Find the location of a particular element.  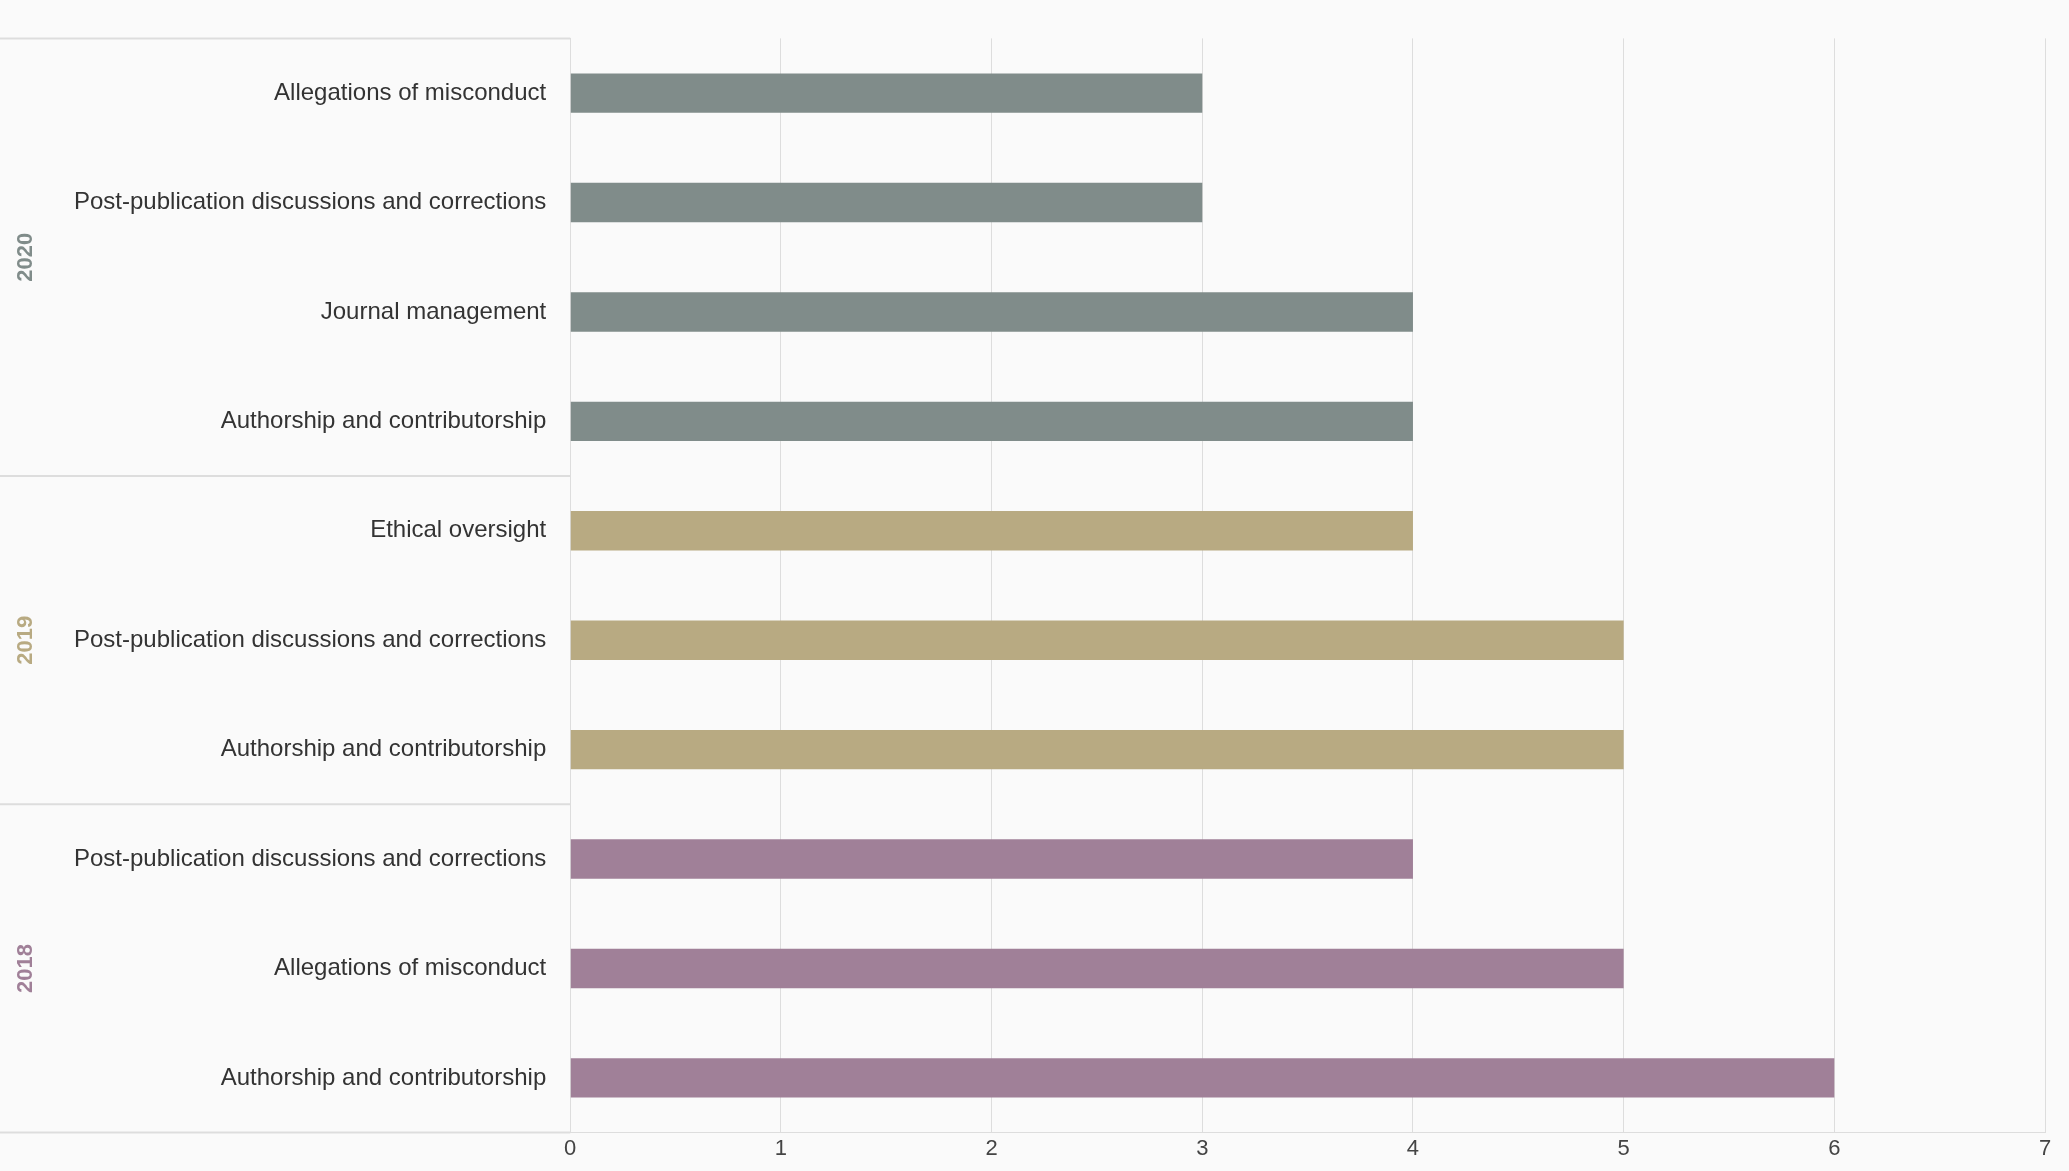

y-tick-label: Journal management is located at coordinates (433, 310).